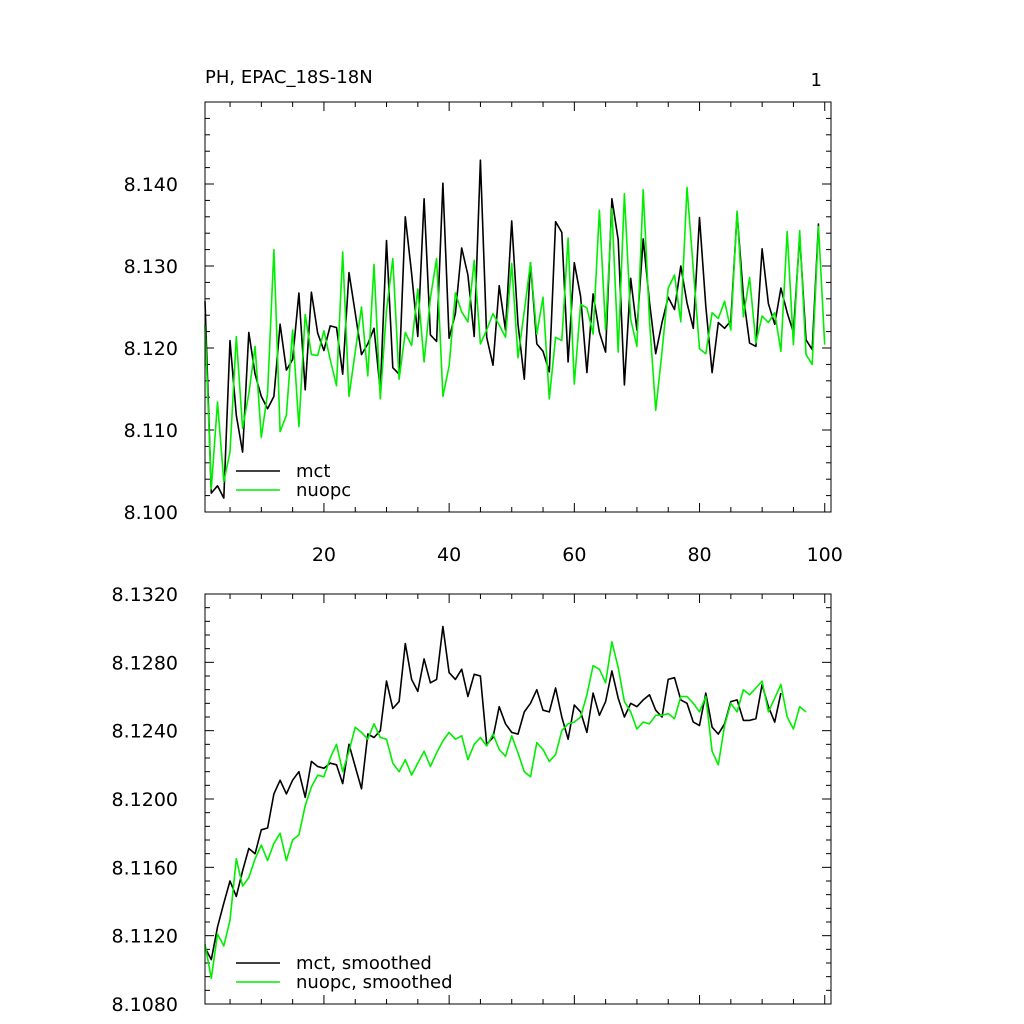  Describe the element at coordinates (151, 185) in the screenshot. I see `y-tick-label: 8.140` at that location.